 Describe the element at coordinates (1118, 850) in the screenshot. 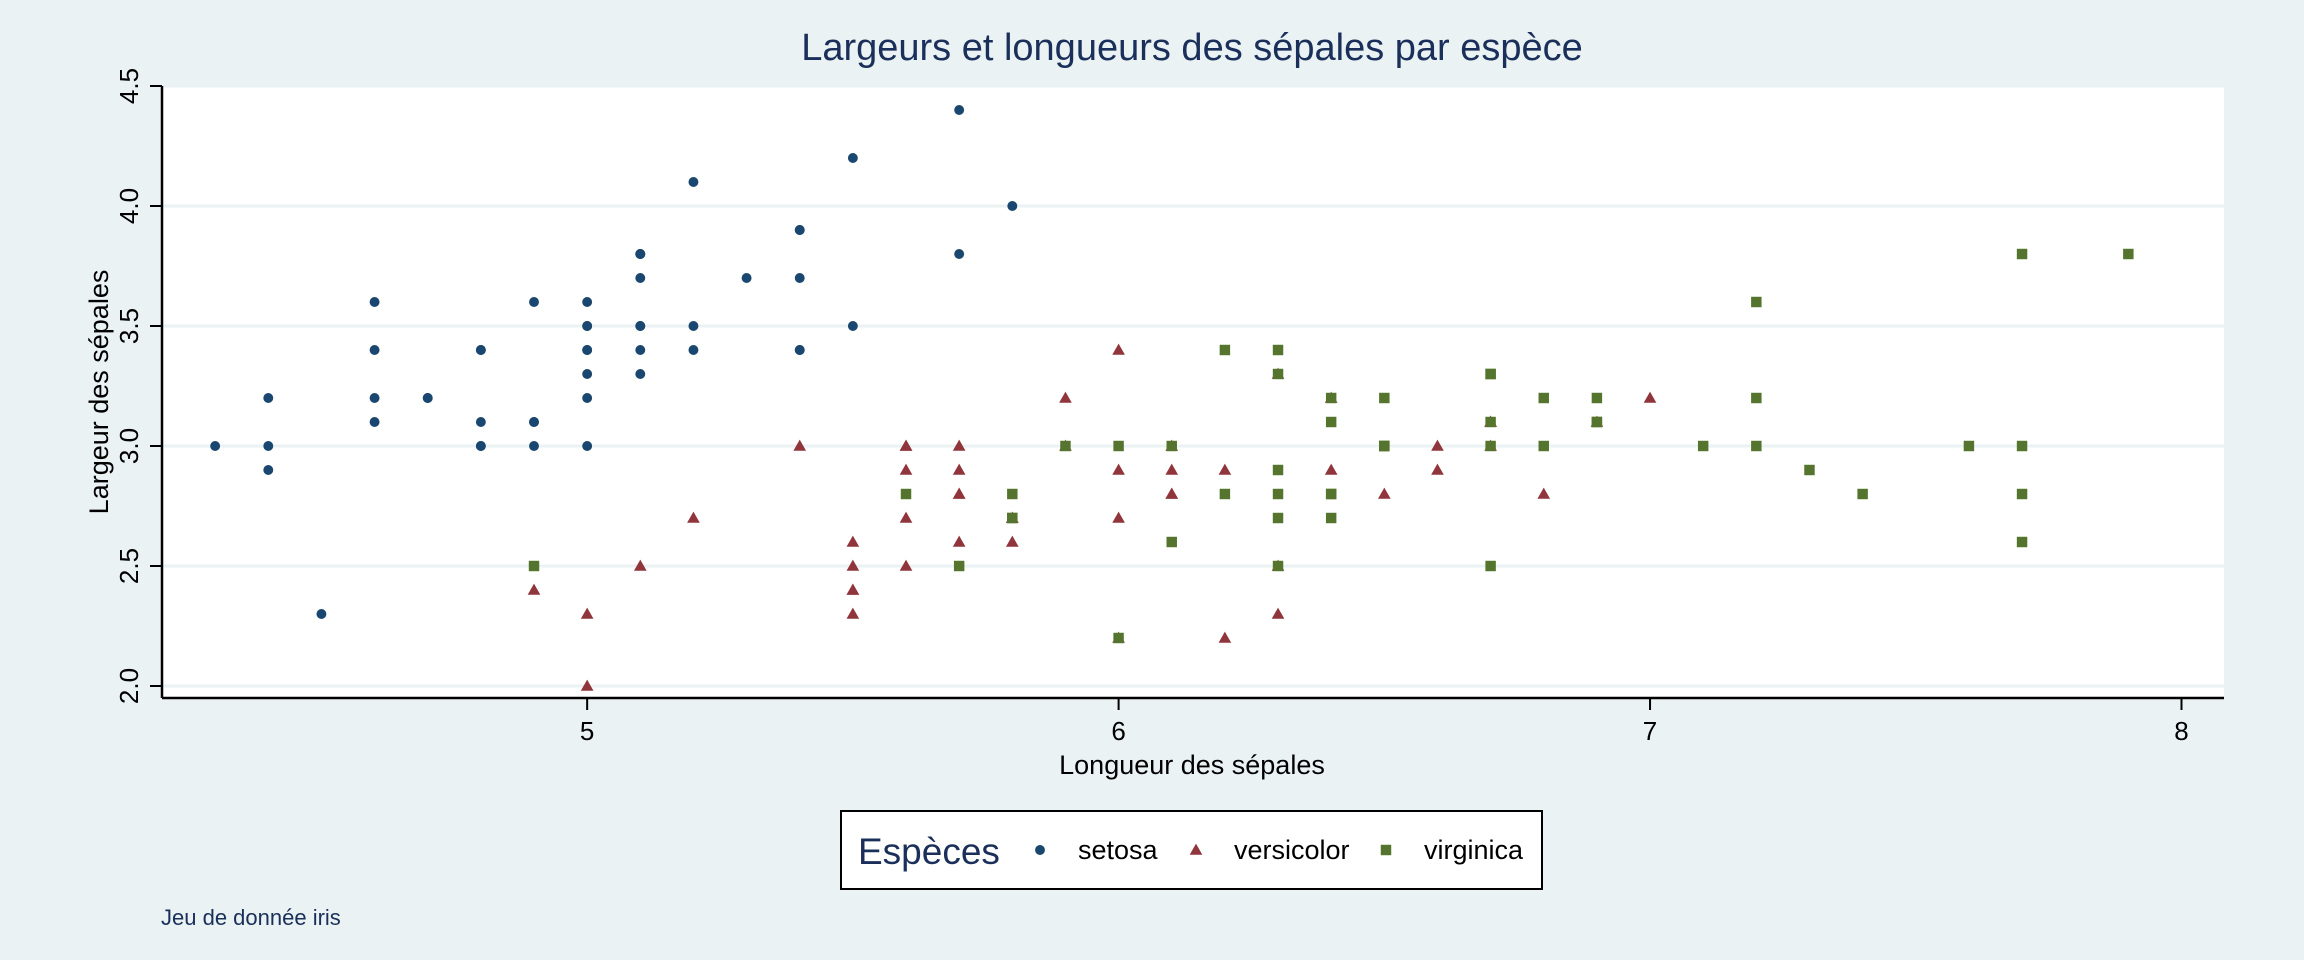

I see `legend-label-setosa: setosa` at that location.